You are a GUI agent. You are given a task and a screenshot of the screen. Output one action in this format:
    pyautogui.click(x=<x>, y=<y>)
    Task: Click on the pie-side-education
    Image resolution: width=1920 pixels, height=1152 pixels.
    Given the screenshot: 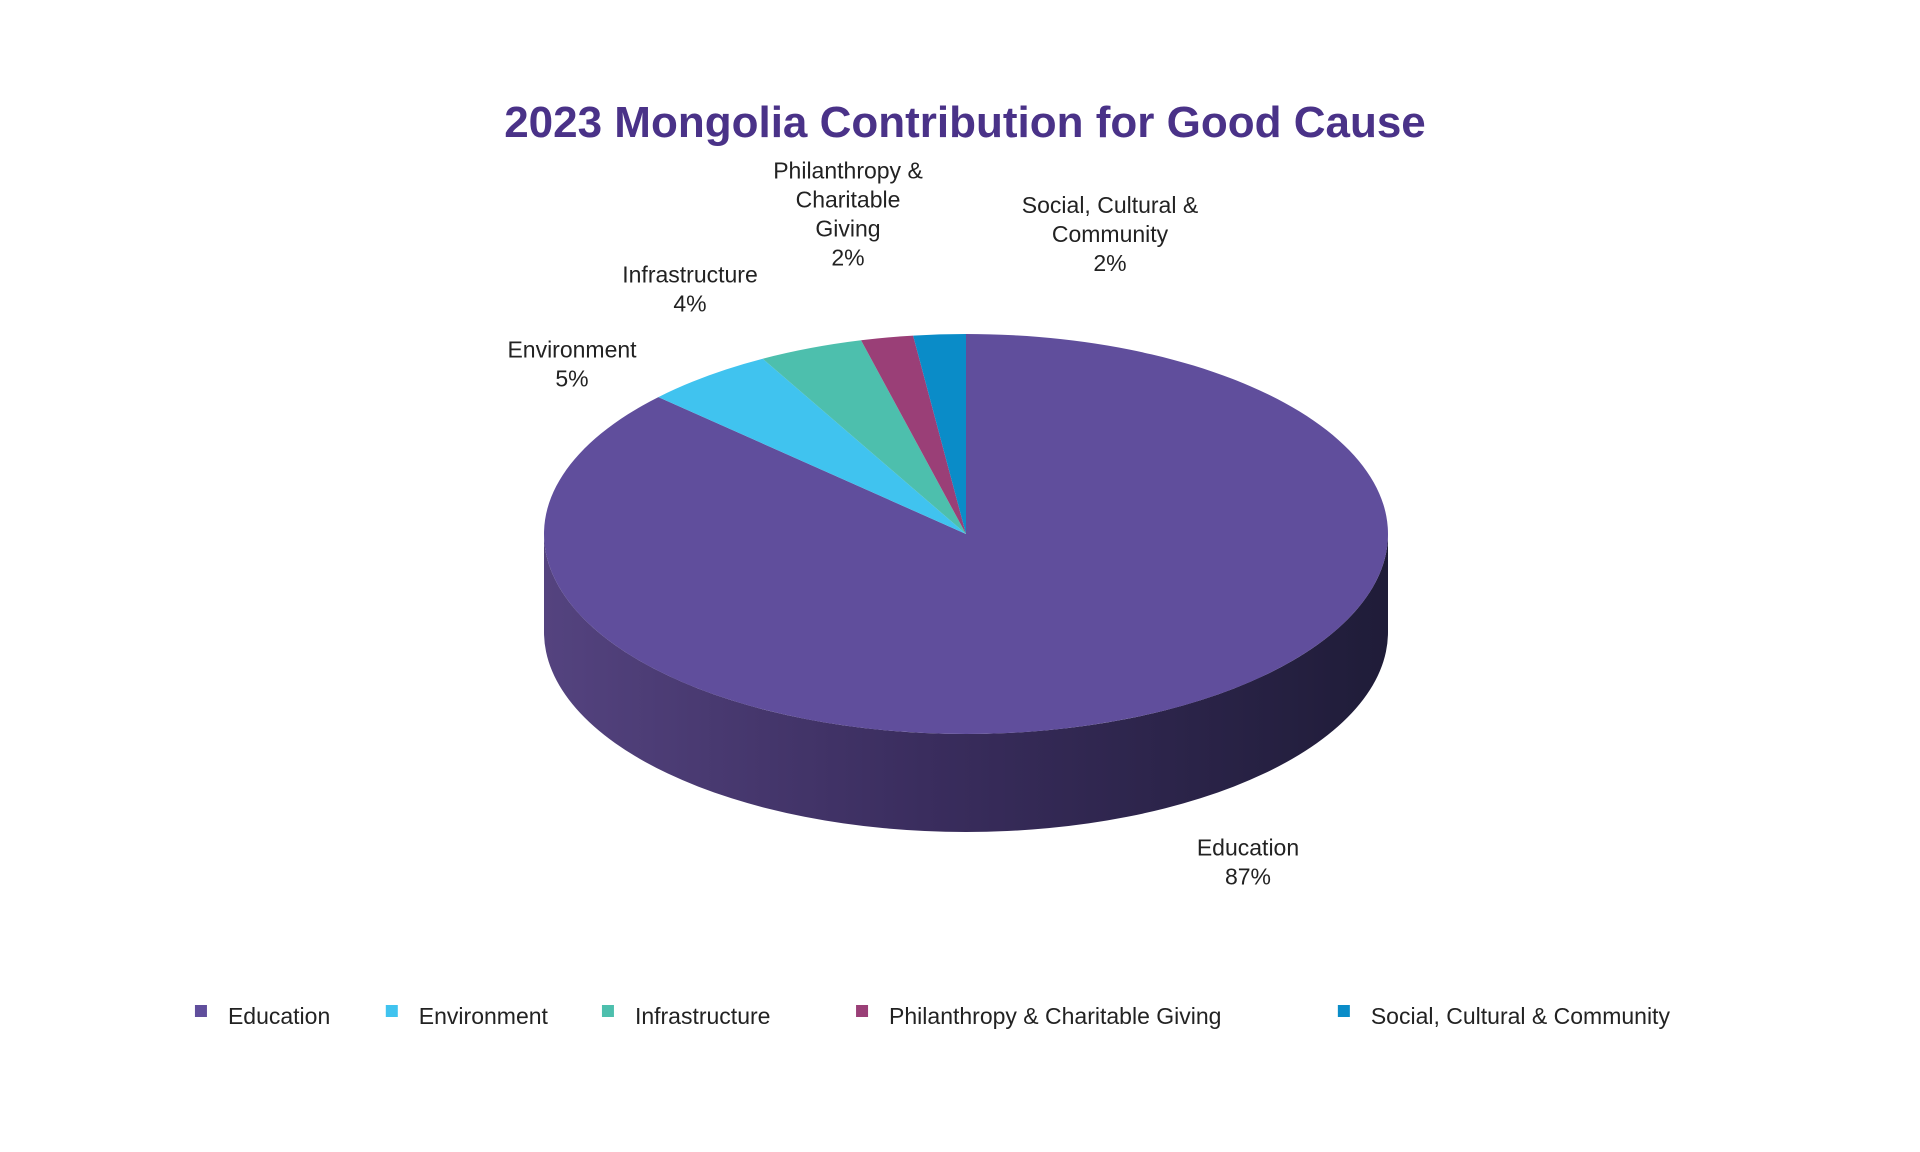 What is the action you would take?
    pyautogui.click(x=966, y=683)
    